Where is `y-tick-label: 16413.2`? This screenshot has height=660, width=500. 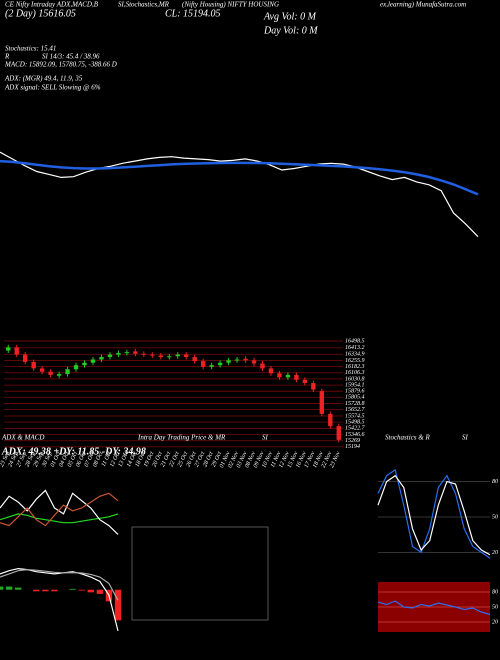 y-tick-label: 16413.2 is located at coordinates (355, 347).